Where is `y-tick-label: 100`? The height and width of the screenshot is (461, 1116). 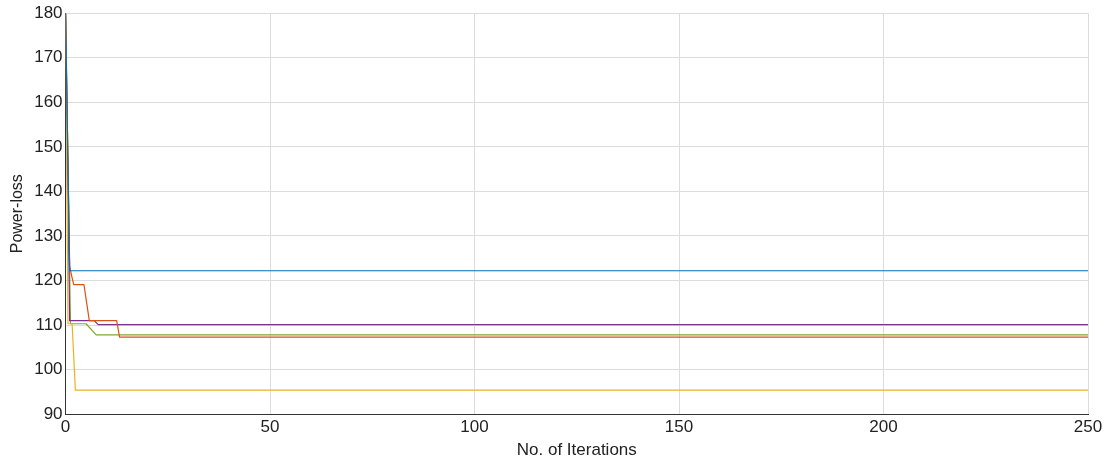
y-tick-label: 100 is located at coordinates (48, 369).